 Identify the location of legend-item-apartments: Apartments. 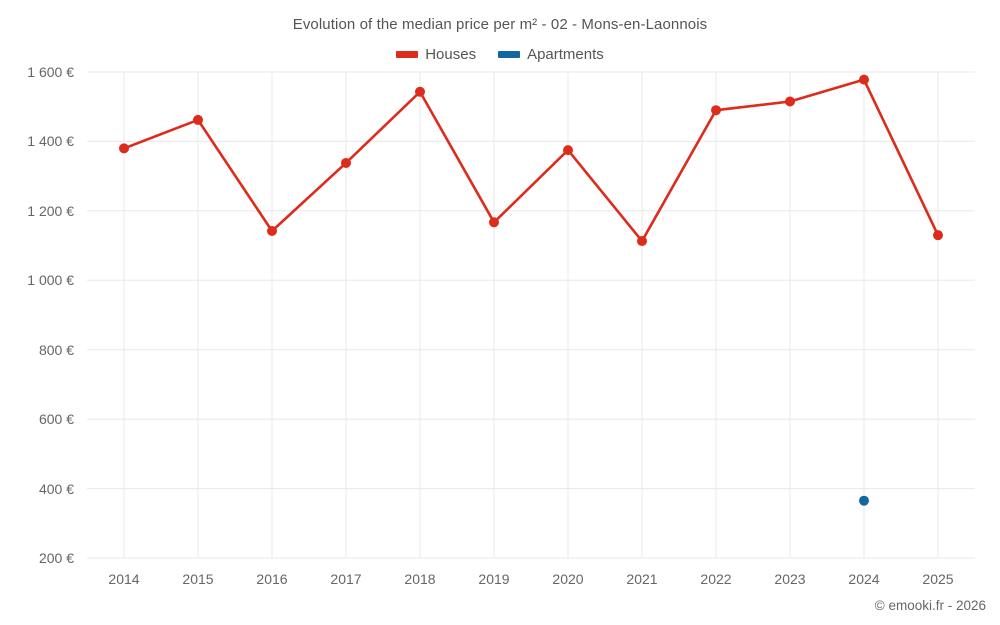
(551, 54).